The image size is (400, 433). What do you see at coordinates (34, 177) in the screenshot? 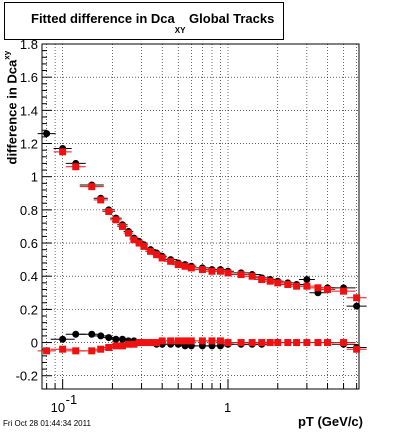
I see `y-tick-label: 1` at bounding box center [34, 177].